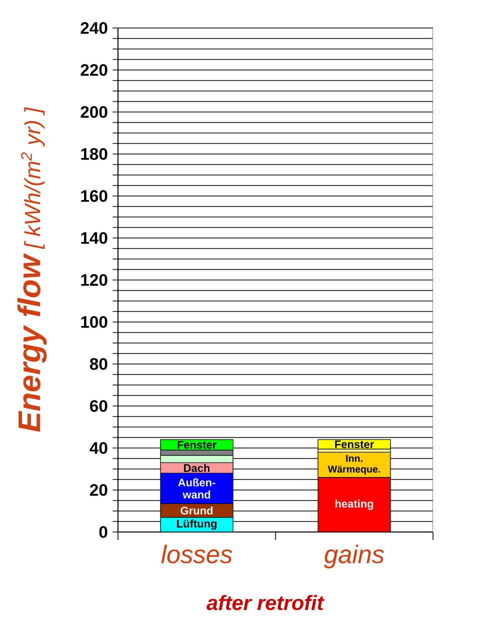  I want to click on series-label: Inn. Wärmeque., so click(354, 465).